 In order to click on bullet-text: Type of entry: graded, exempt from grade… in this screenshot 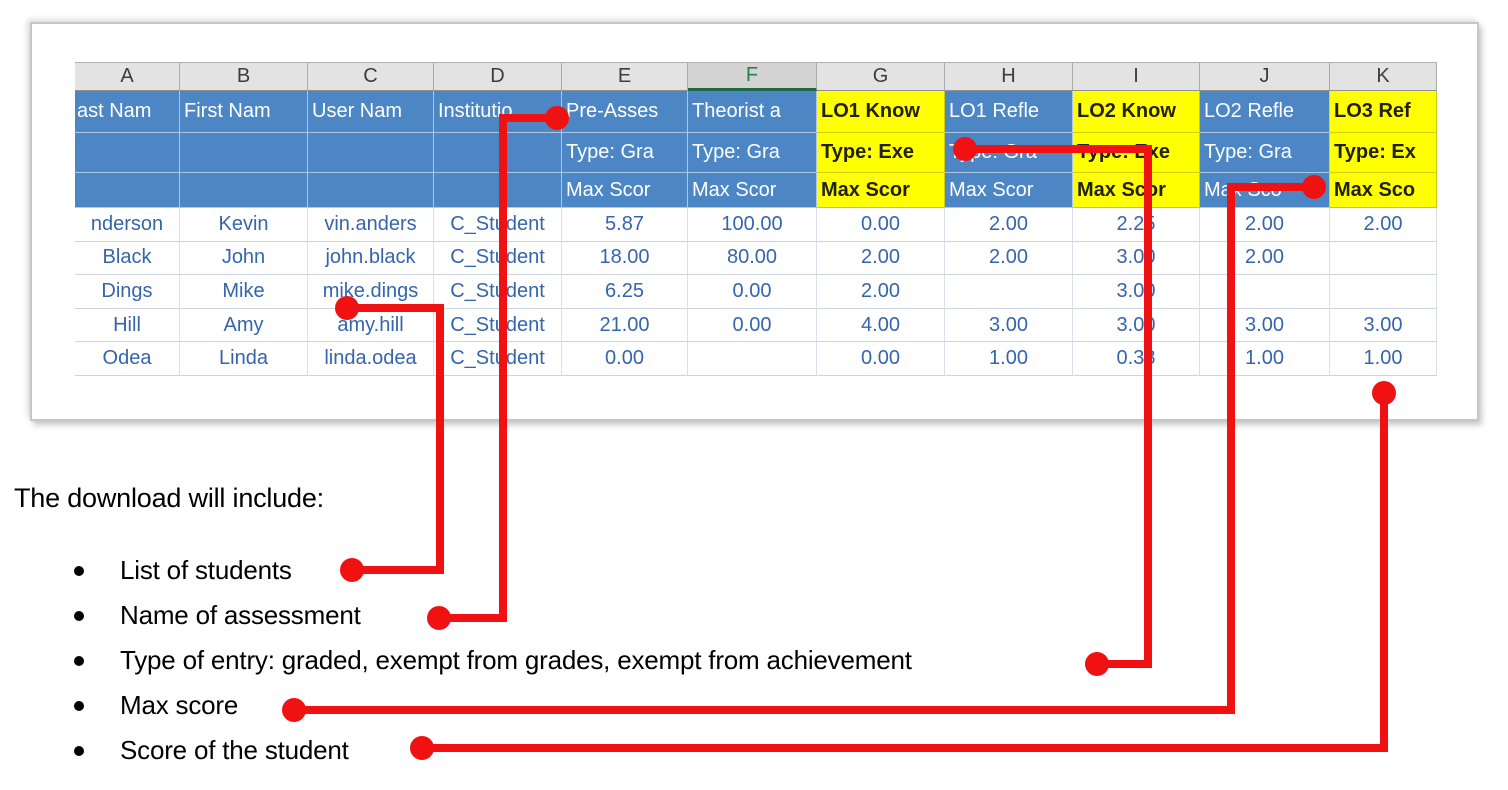, I will do `click(516, 660)`.